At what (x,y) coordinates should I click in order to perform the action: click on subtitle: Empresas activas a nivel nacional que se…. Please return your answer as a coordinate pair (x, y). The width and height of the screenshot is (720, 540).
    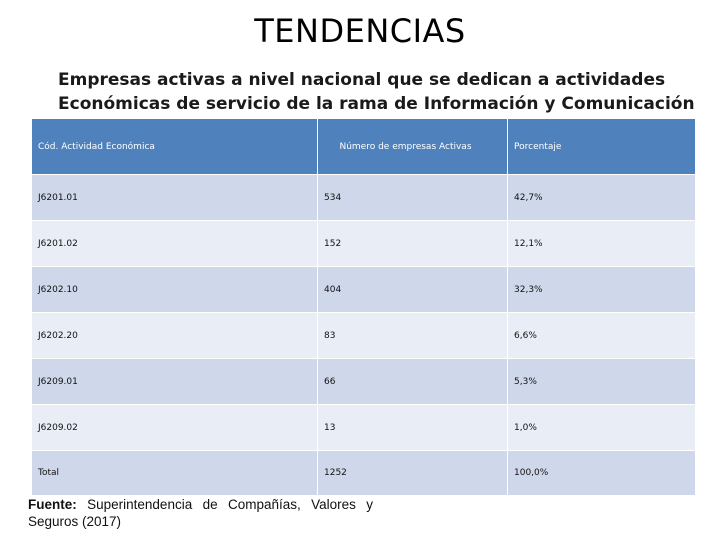
    Looking at the image, I should click on (378, 92).